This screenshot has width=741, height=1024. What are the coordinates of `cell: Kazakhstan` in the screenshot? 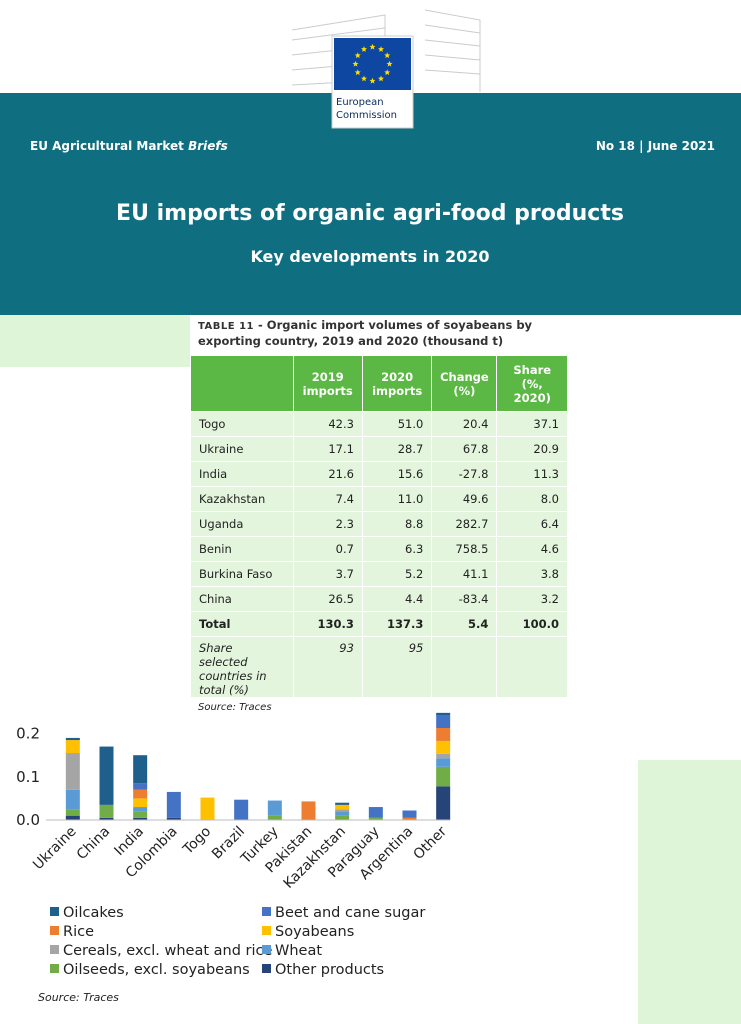 It's located at (242, 499).